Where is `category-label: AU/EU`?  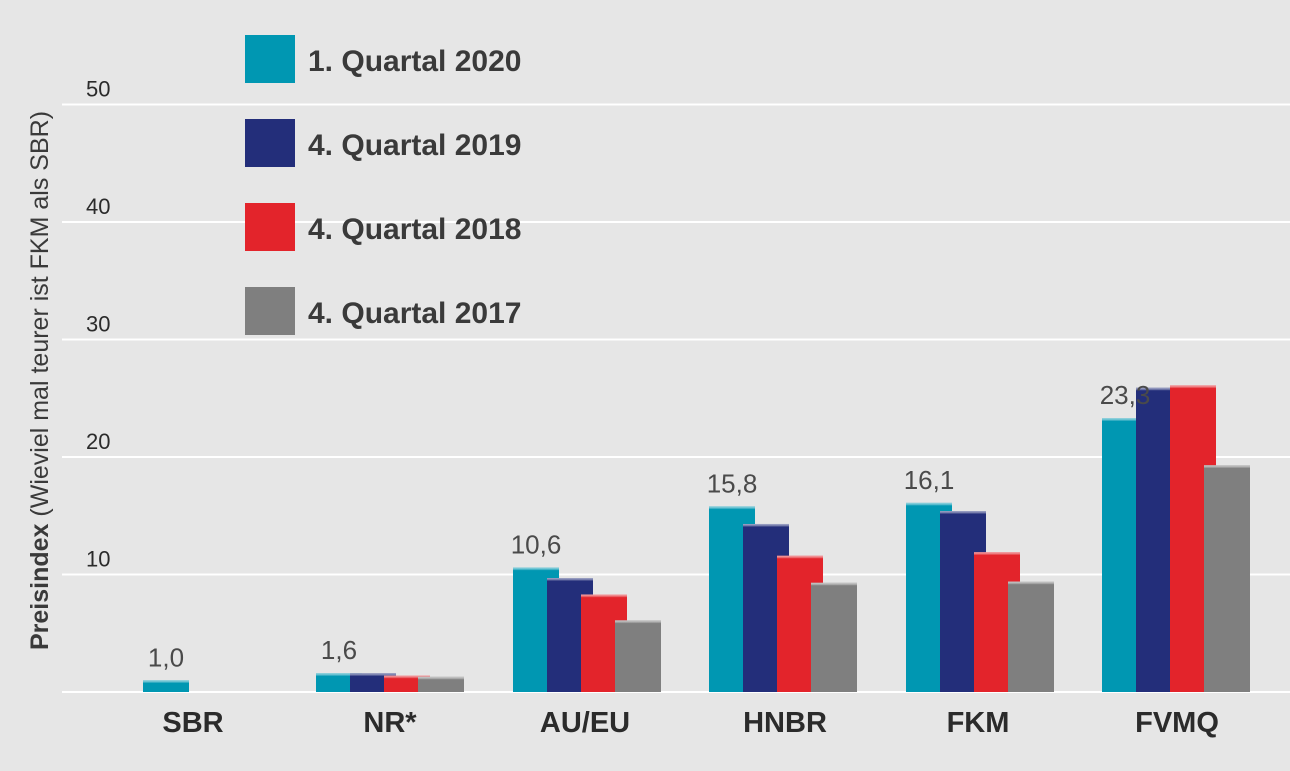
category-label: AU/EU is located at coordinates (585, 723).